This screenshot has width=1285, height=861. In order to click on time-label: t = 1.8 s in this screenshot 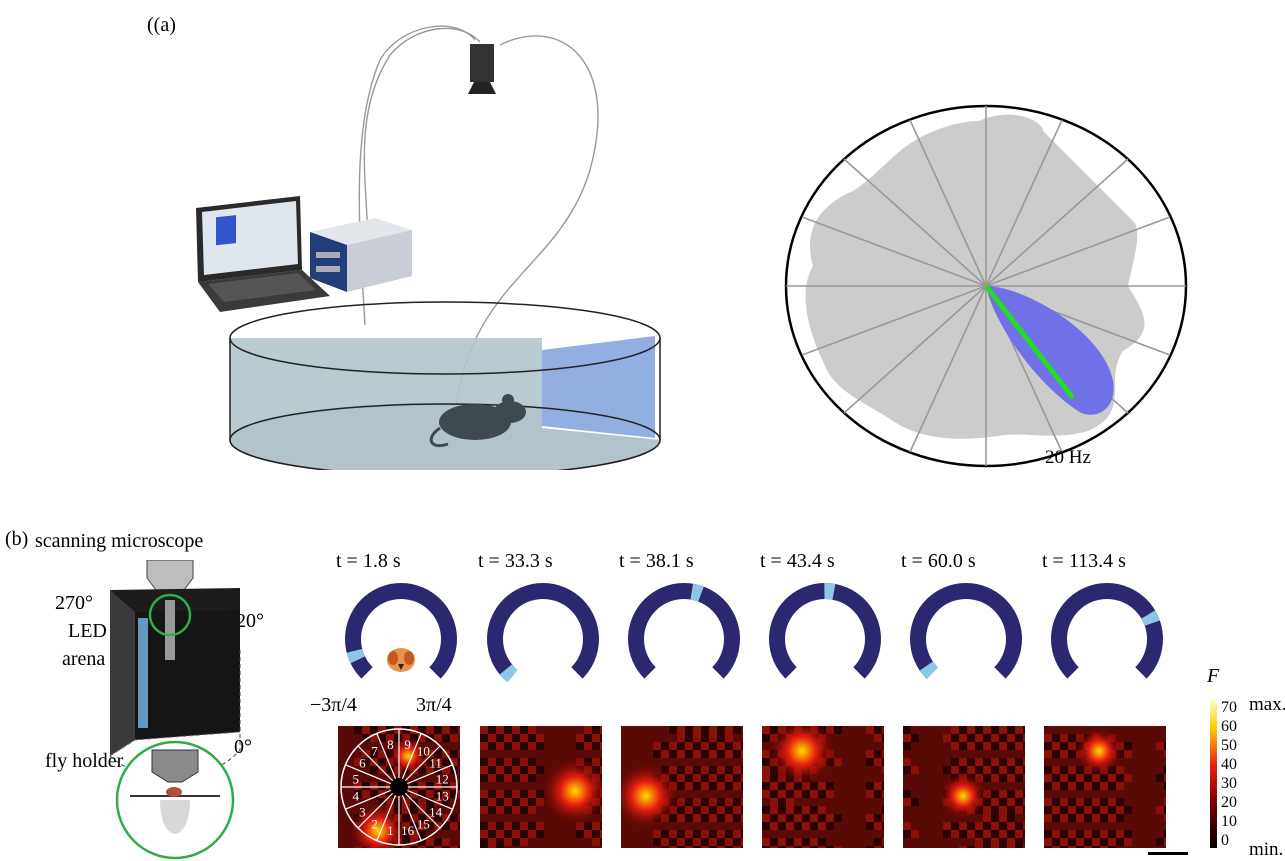, I will do `click(368, 561)`.